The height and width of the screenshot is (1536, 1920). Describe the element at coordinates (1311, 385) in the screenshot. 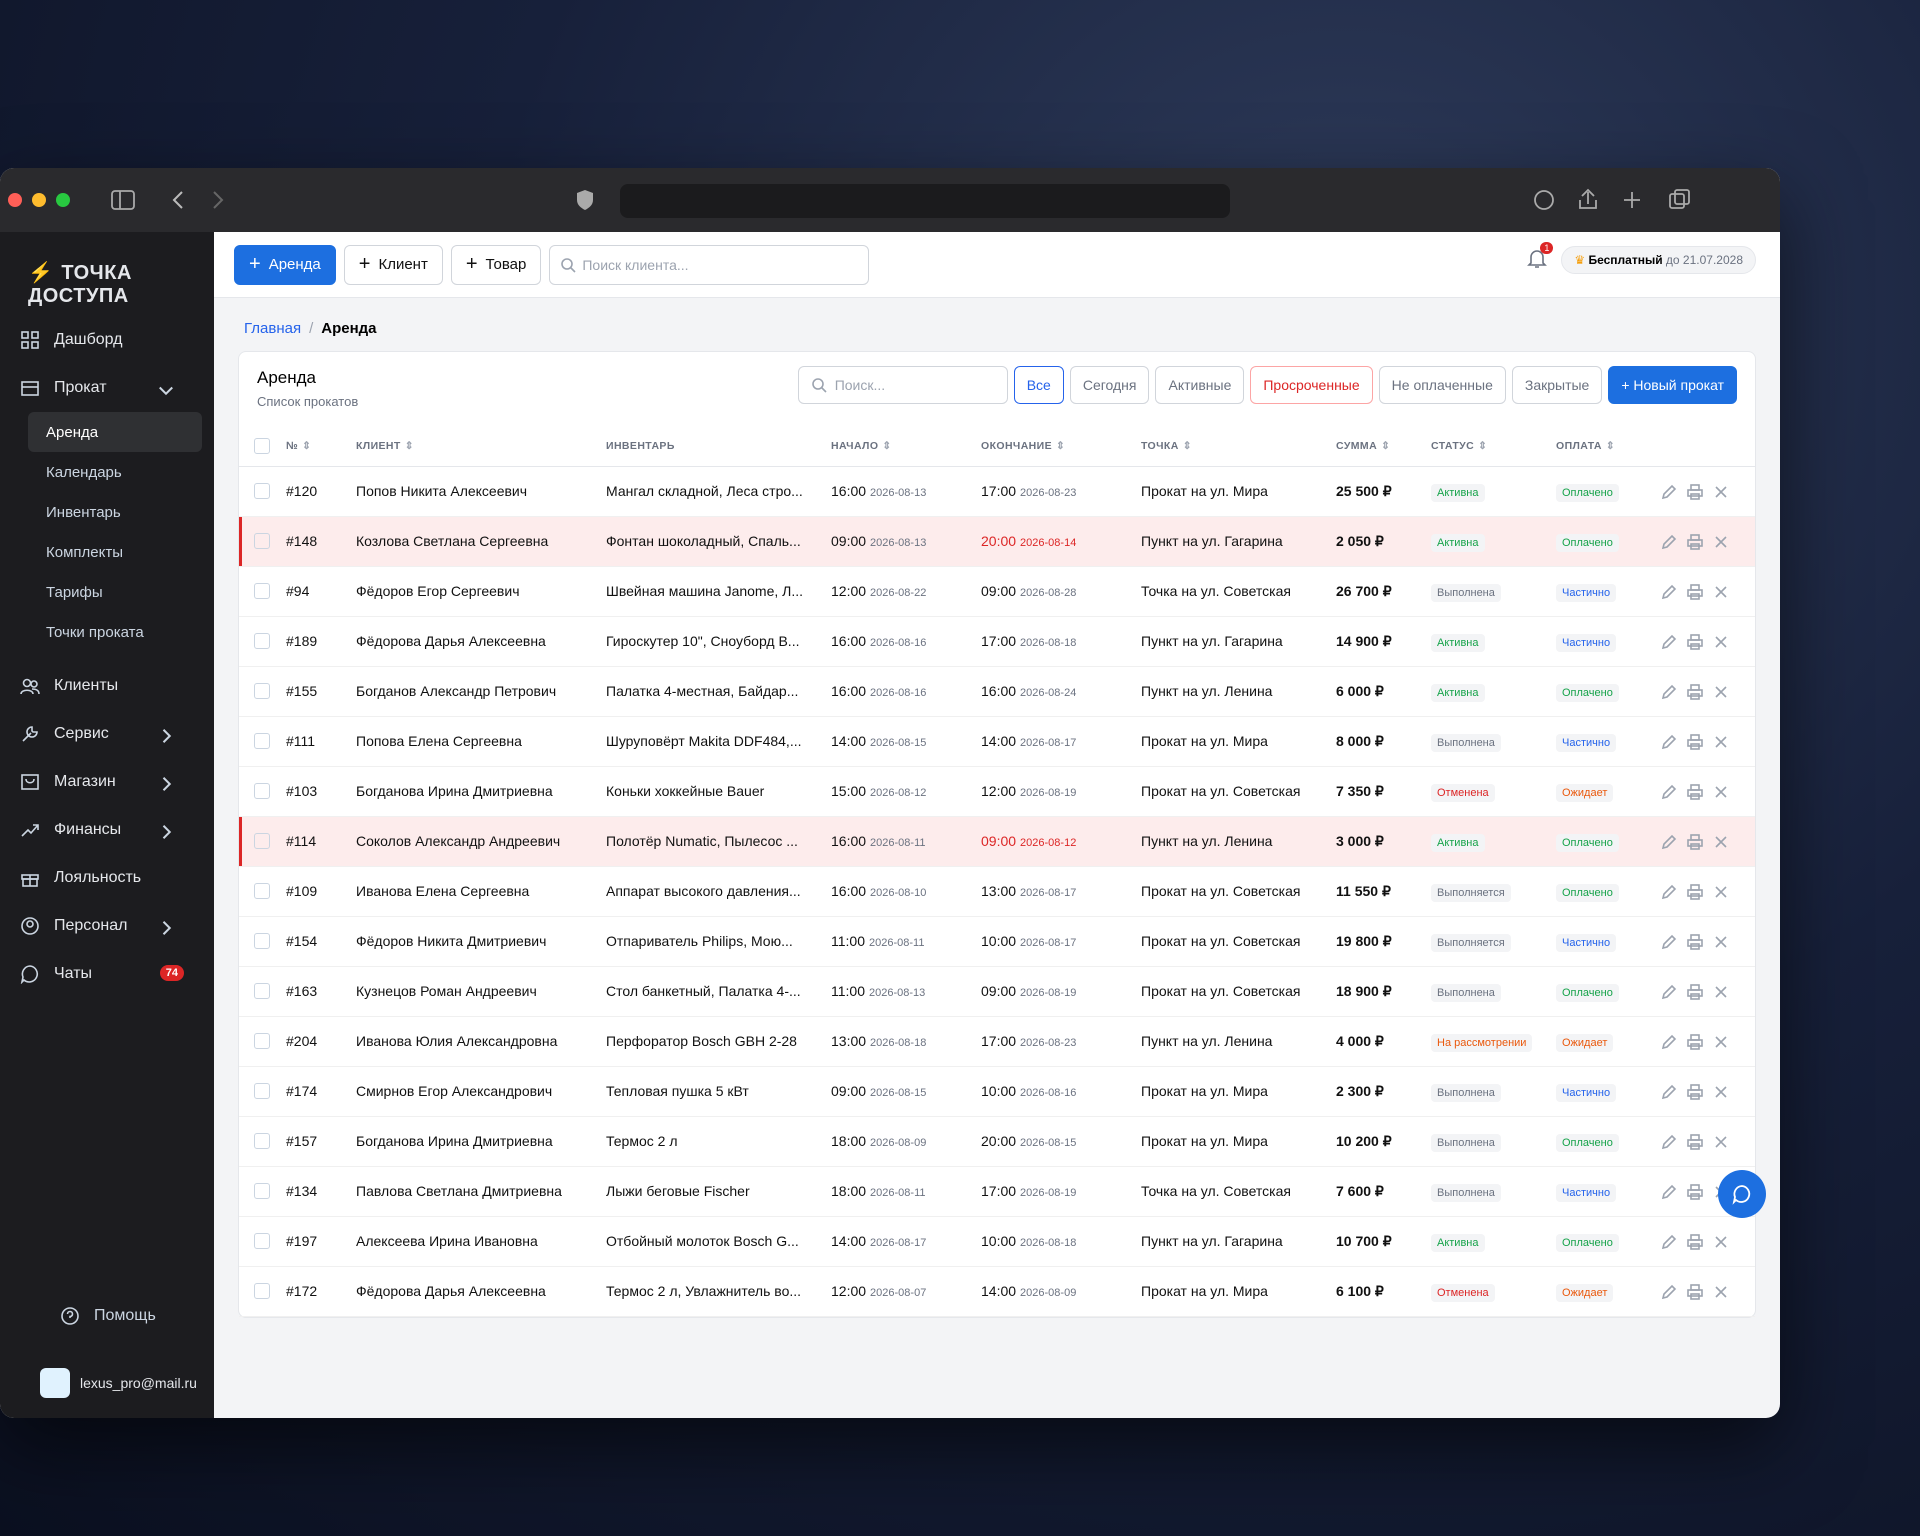

I see `filter-button: Просроченные` at that location.